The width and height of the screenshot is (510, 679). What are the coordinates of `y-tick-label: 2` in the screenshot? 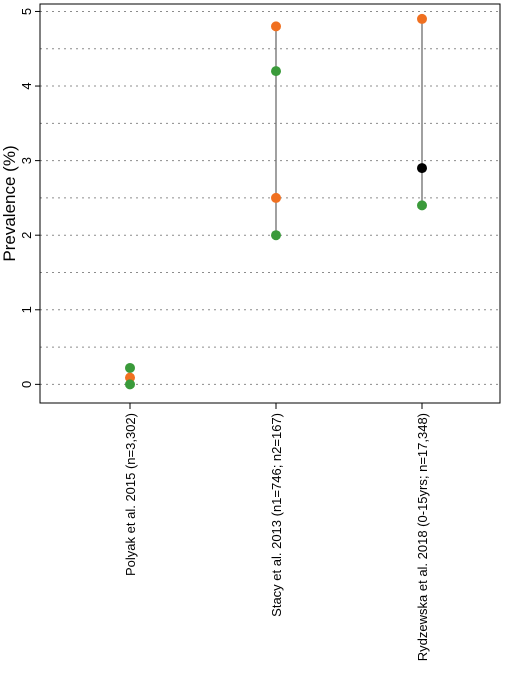 It's located at (26, 235).